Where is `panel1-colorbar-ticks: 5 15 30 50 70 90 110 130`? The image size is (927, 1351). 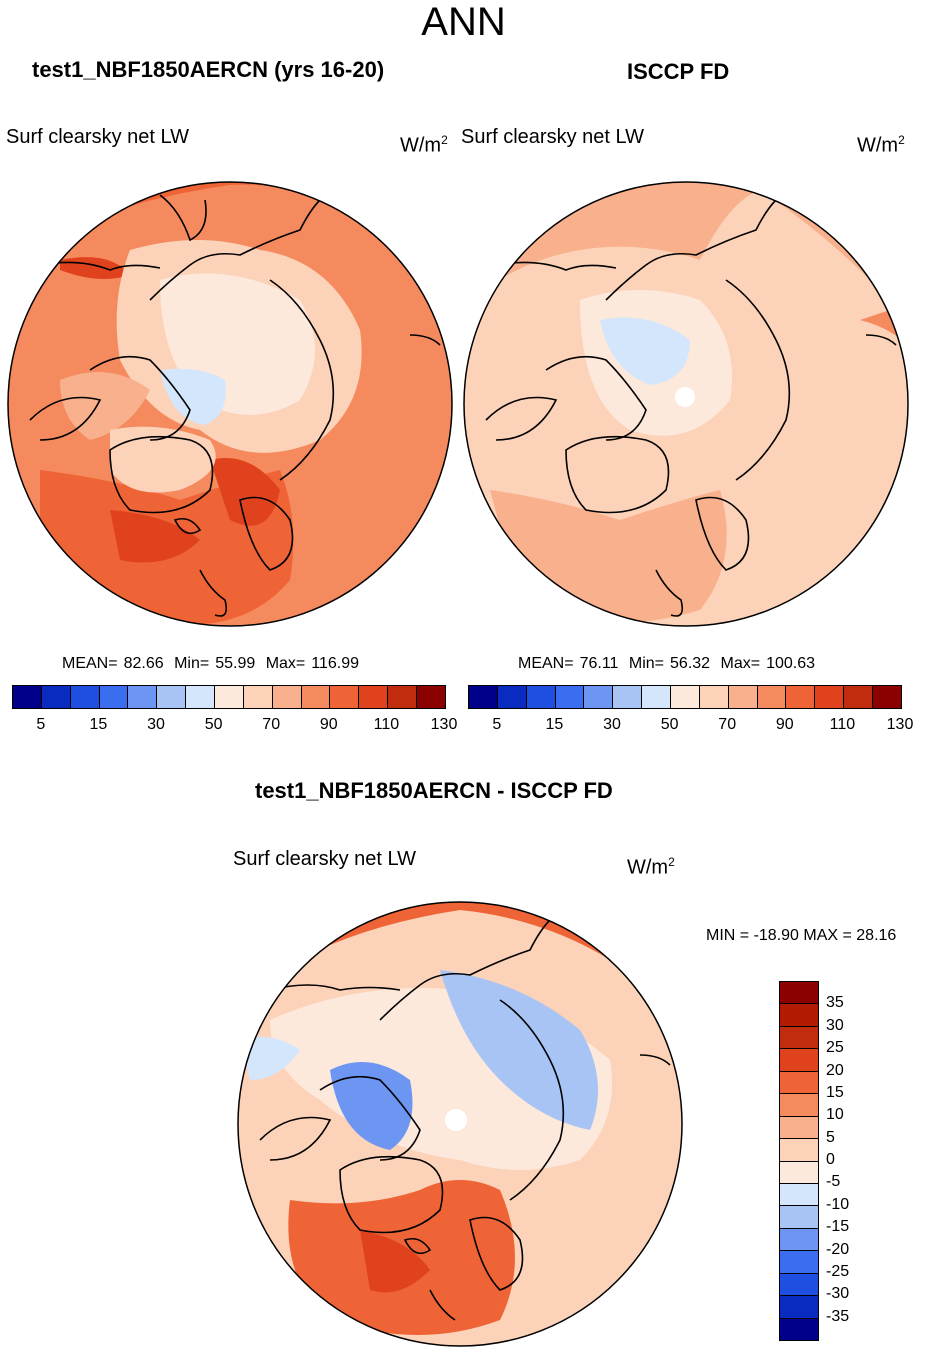 panel1-colorbar-ticks: 5 15 30 50 70 90 110 130 is located at coordinates (234, 726).